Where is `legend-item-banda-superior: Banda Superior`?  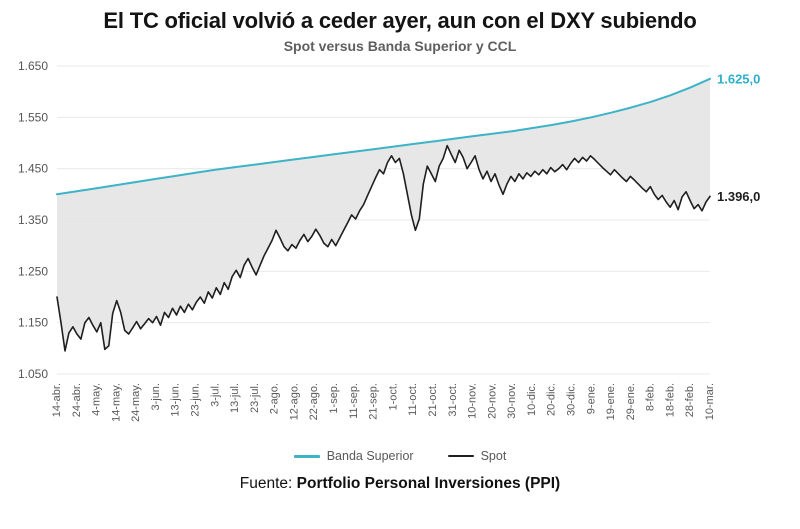
legend-item-banda-superior: Banda Superior is located at coordinates (353, 456).